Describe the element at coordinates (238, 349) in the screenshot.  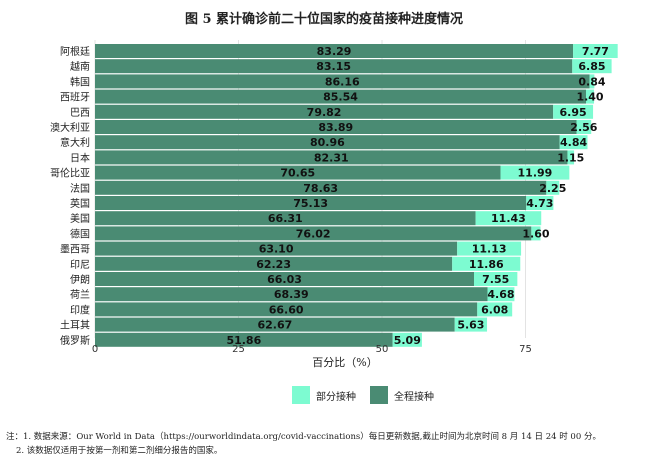
I see `x-tick-label: 25` at that location.